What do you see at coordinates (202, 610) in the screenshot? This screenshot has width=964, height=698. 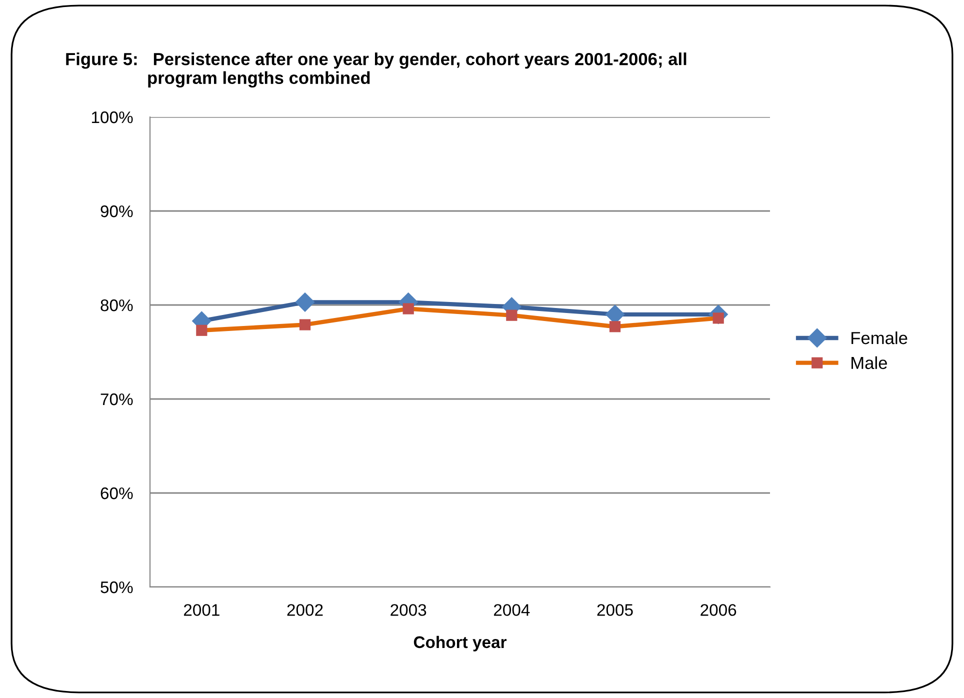 I see `x-tick-label: 2001` at bounding box center [202, 610].